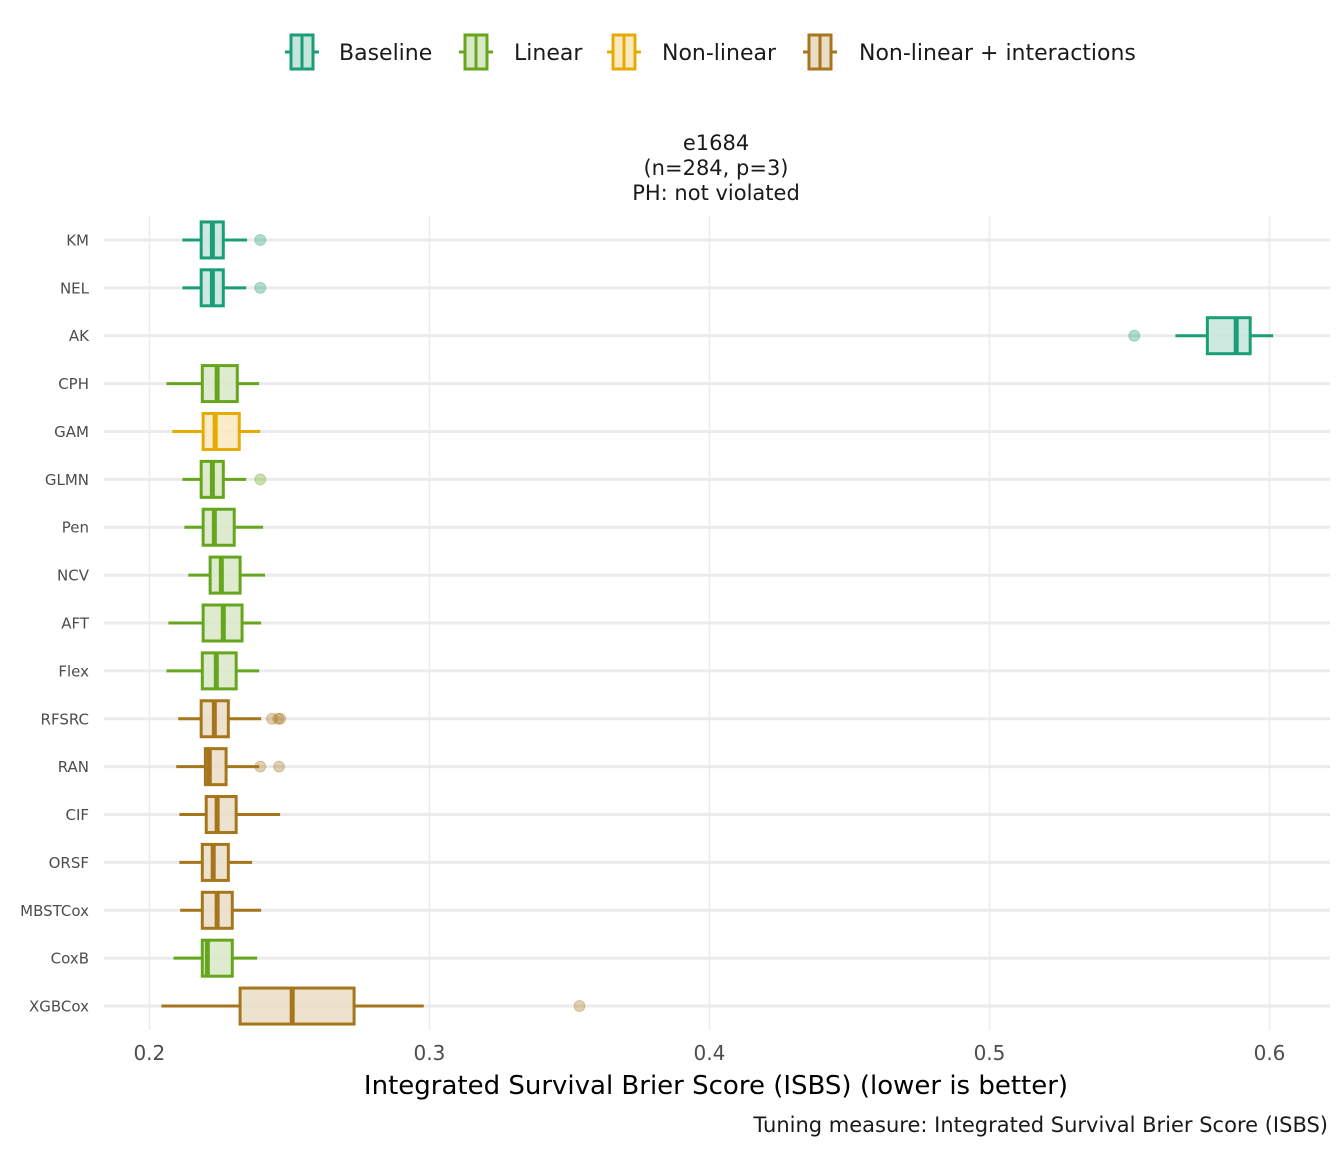  What do you see at coordinates (429, 1053) in the screenshot?
I see `x-tick-label: 0.3` at bounding box center [429, 1053].